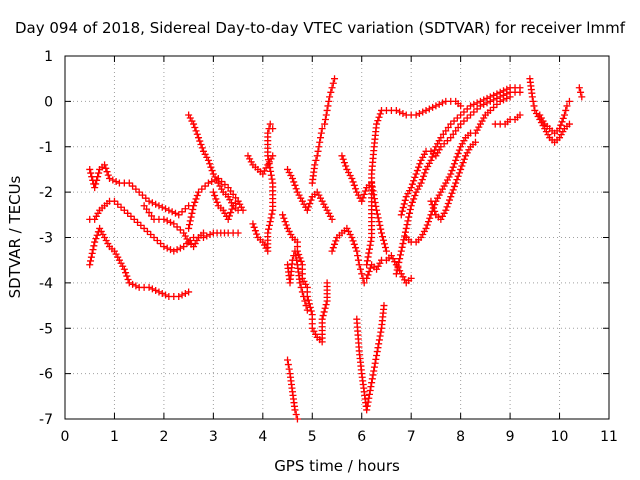 The height and width of the screenshot is (480, 640). Describe the element at coordinates (312, 437) in the screenshot. I see `x-tick-label: 5` at that location.